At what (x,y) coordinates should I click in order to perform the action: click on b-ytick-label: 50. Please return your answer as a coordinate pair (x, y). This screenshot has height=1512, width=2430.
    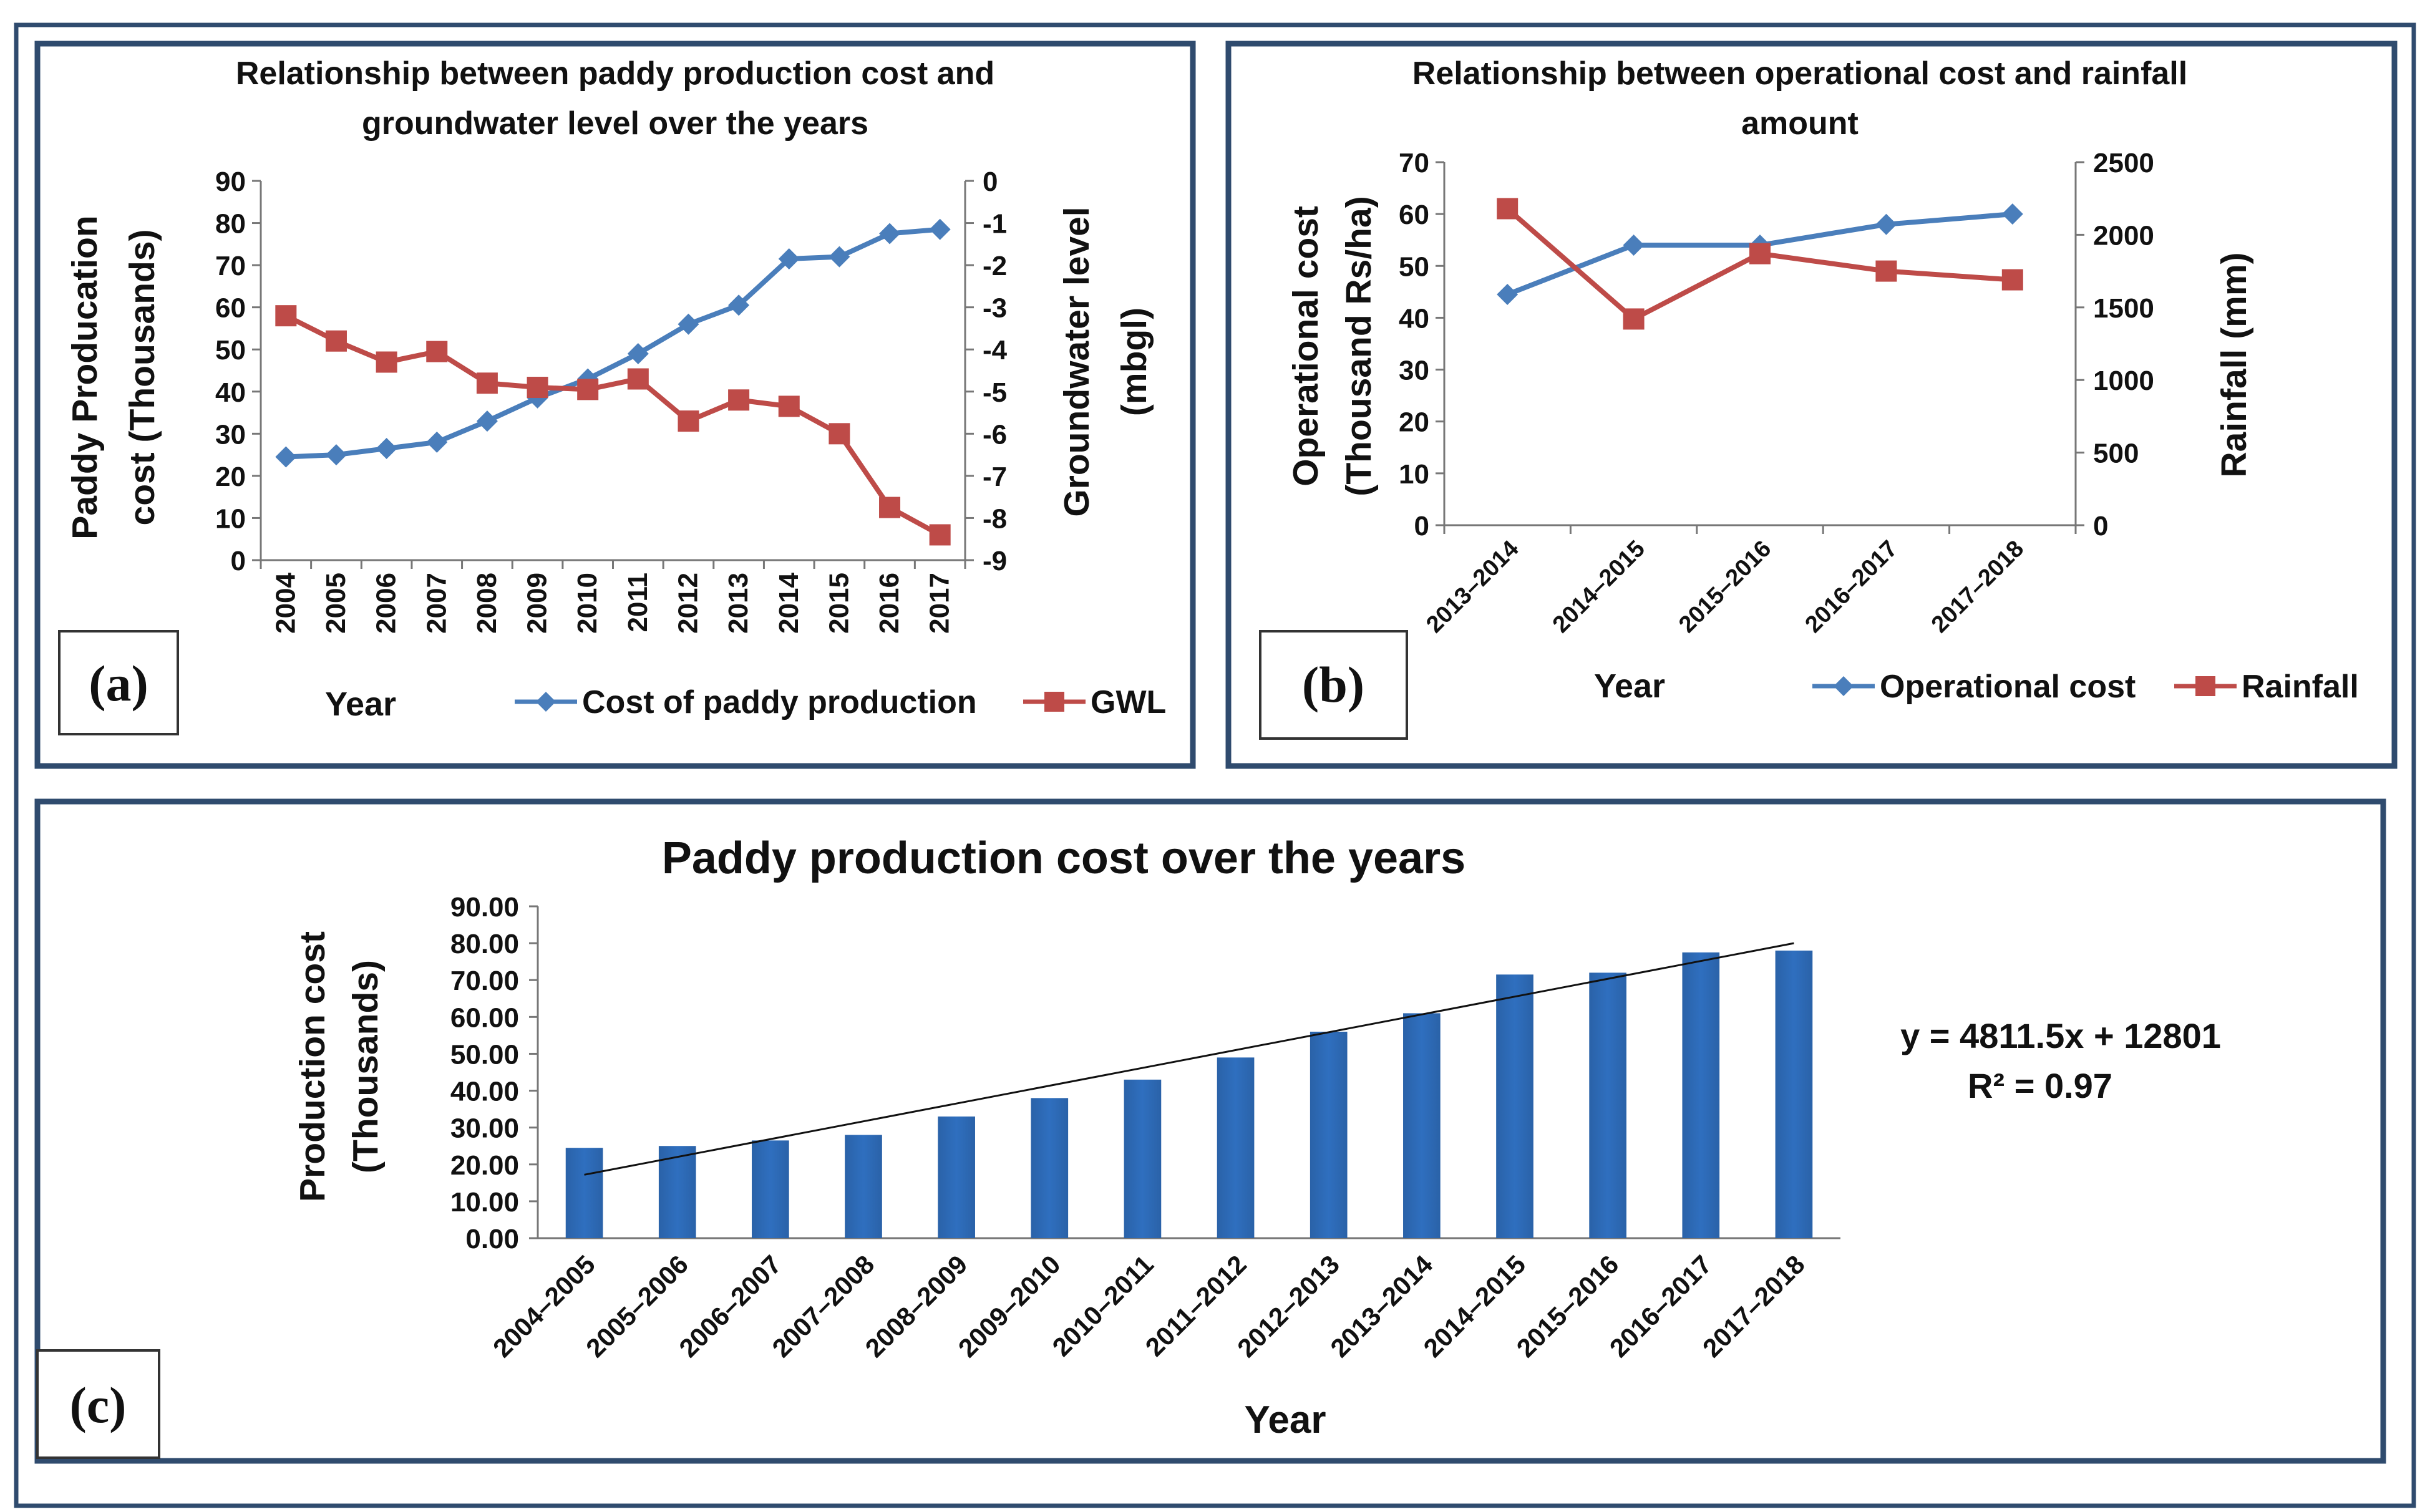
    Looking at the image, I should click on (1414, 266).